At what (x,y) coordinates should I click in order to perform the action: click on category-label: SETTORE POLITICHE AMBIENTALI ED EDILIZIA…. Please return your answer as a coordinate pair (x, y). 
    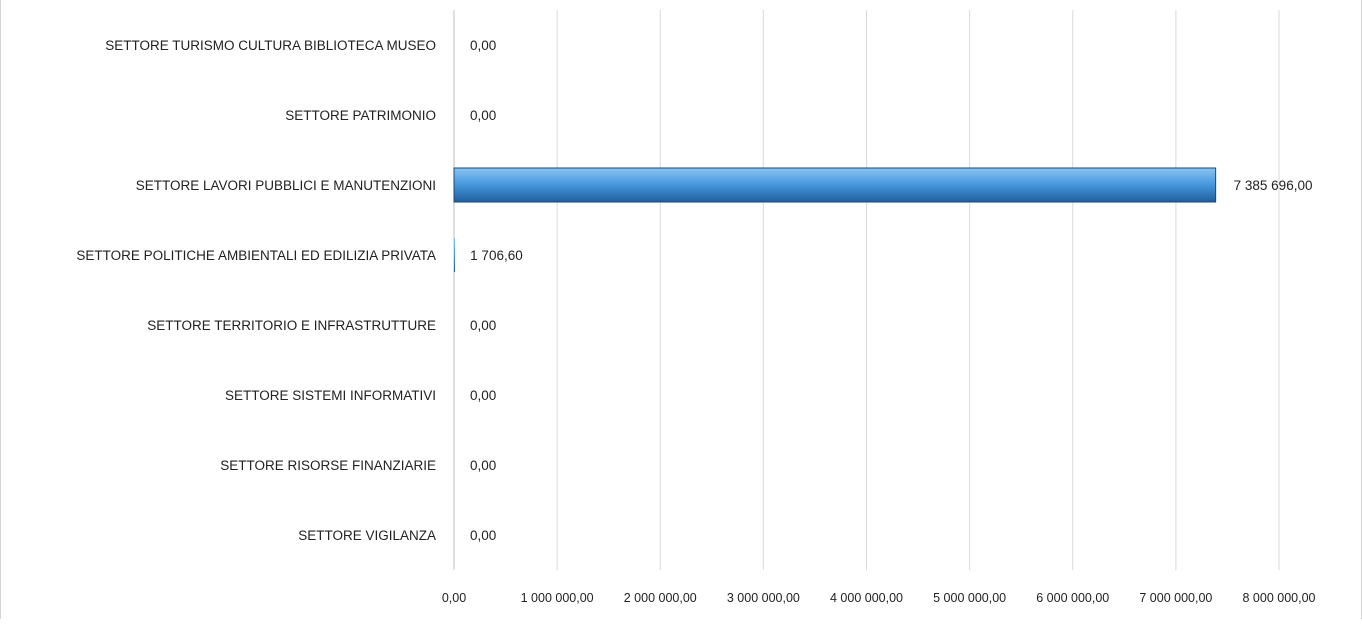
    Looking at the image, I should click on (256, 255).